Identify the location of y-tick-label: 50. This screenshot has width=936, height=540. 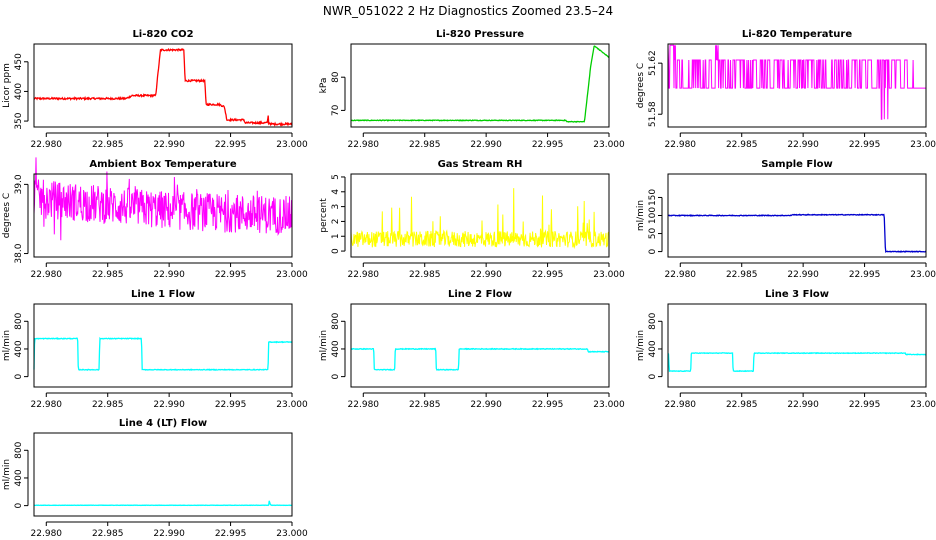
(653, 234).